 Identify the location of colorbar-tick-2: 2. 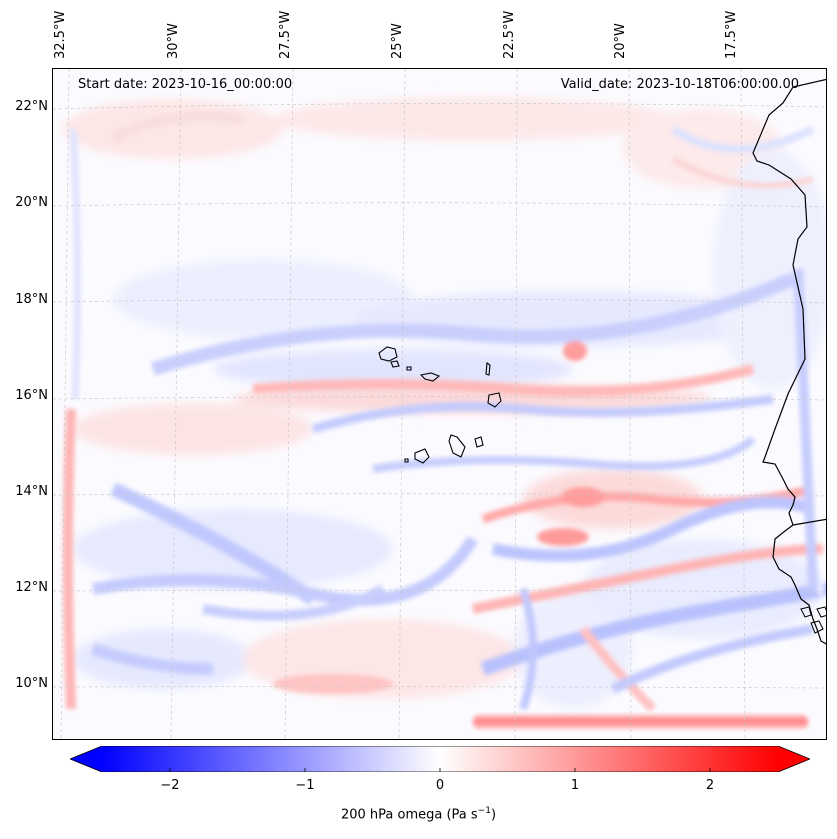
(710, 785).